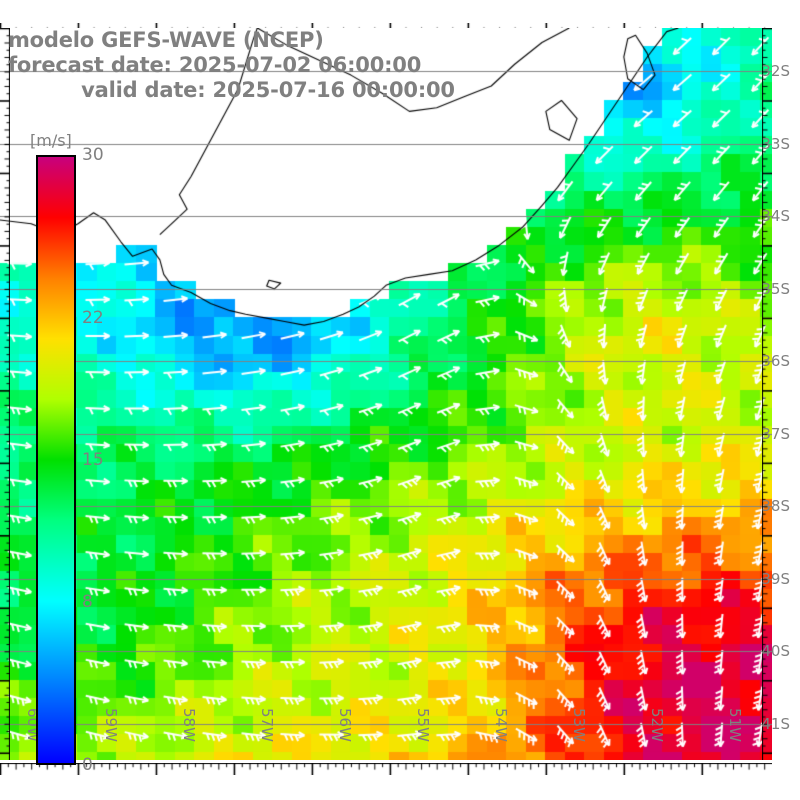 The image size is (800, 800). Describe the element at coordinates (500, 725) in the screenshot. I see `lon-label-54W: 54W` at that location.